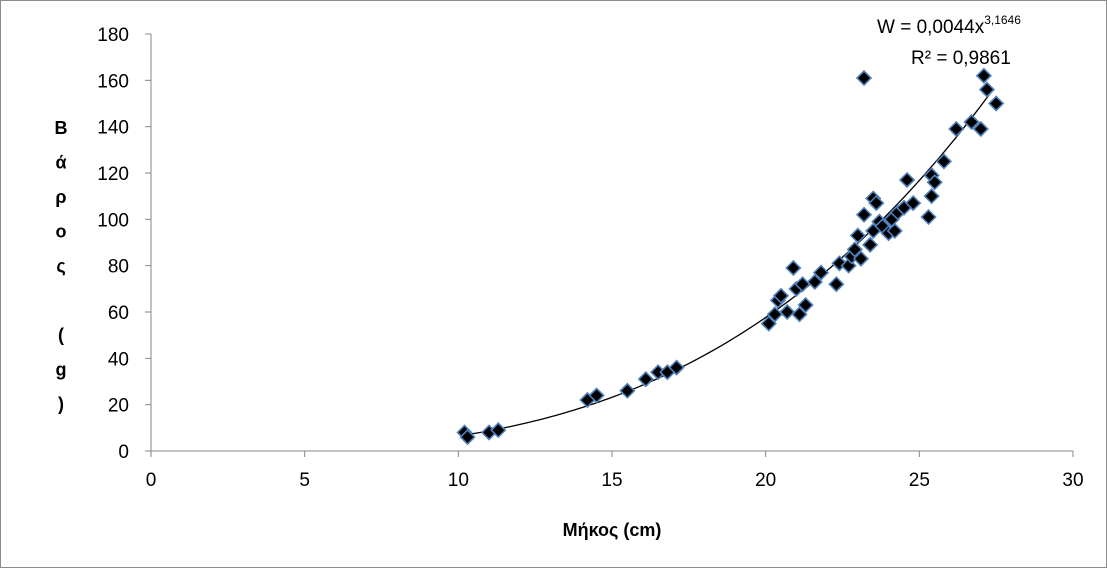 Image resolution: width=1107 pixels, height=568 pixels. I want to click on y-tick-label: 80, so click(118, 267).